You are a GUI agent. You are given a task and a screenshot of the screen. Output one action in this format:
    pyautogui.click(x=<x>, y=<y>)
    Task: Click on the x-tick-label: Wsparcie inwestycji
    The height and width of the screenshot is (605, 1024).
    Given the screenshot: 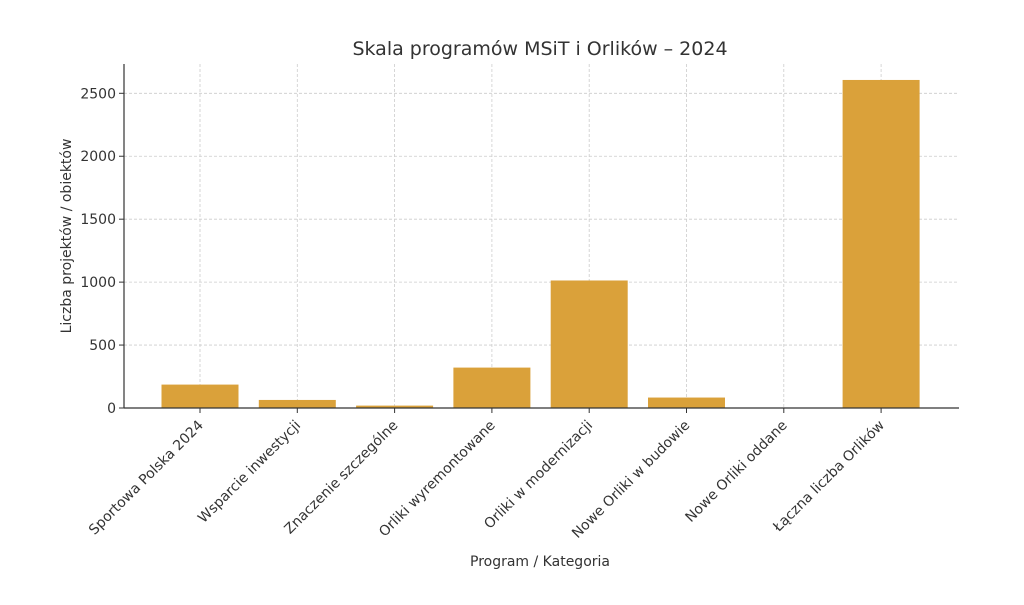 What is the action you would take?
    pyautogui.click(x=249, y=472)
    